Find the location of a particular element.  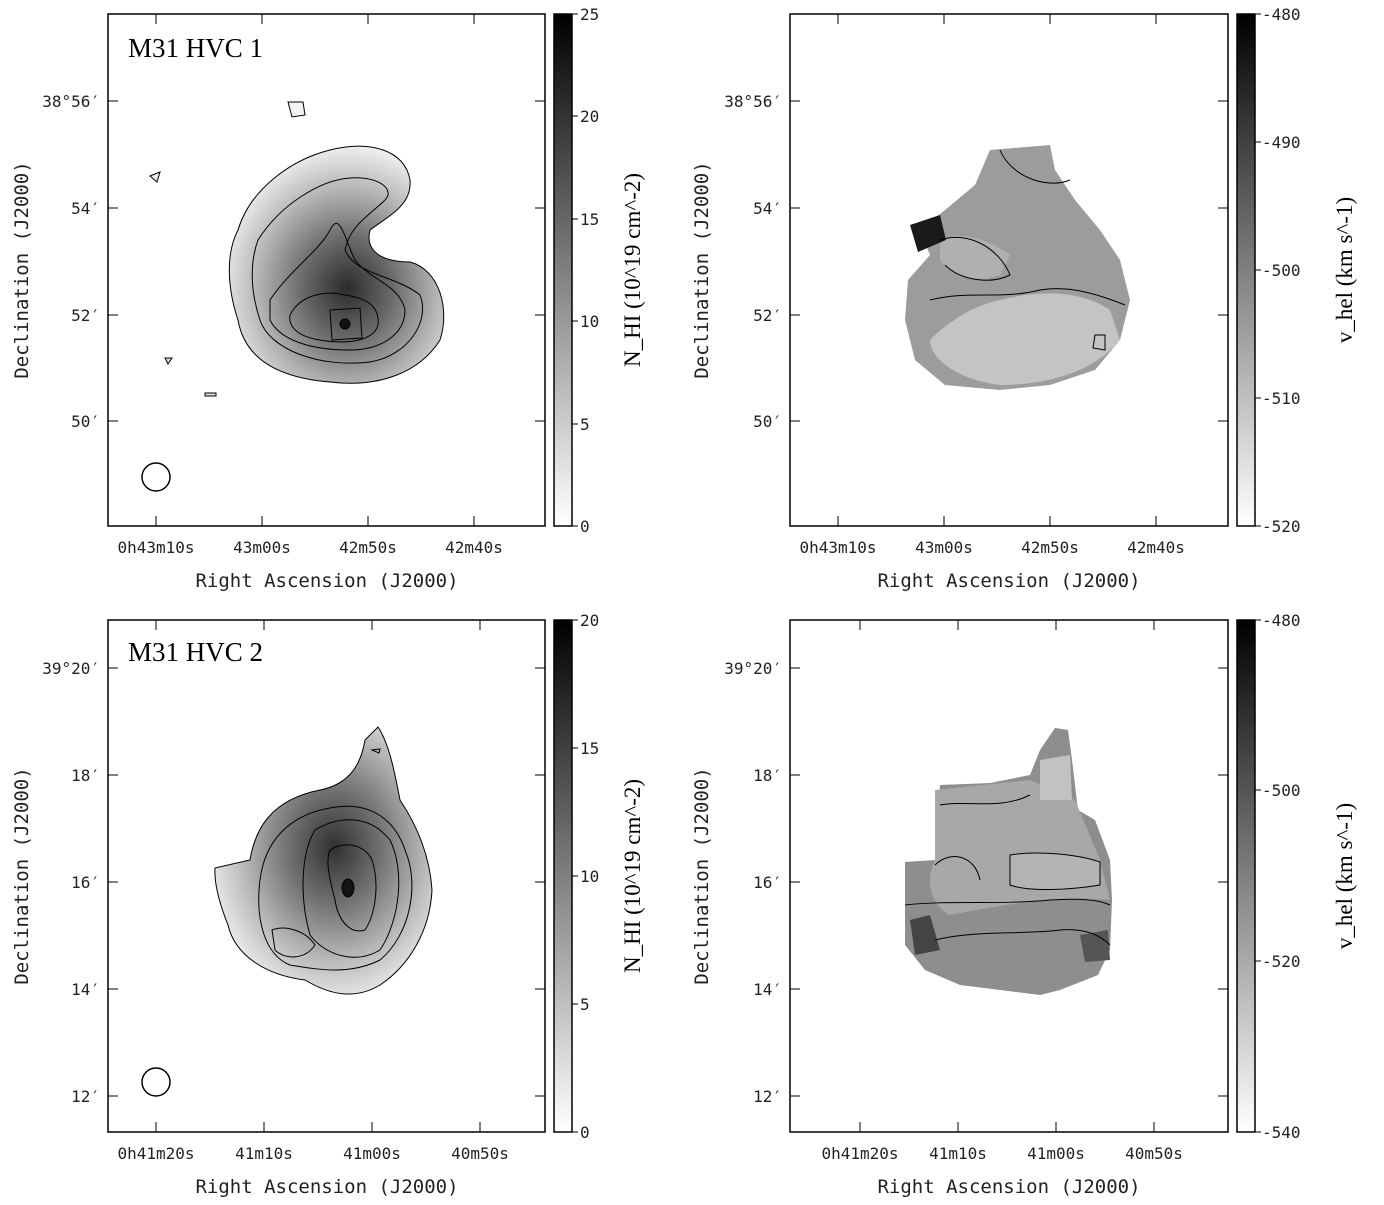

colorbar-hvc2-nhi is located at coordinates (563, 876).